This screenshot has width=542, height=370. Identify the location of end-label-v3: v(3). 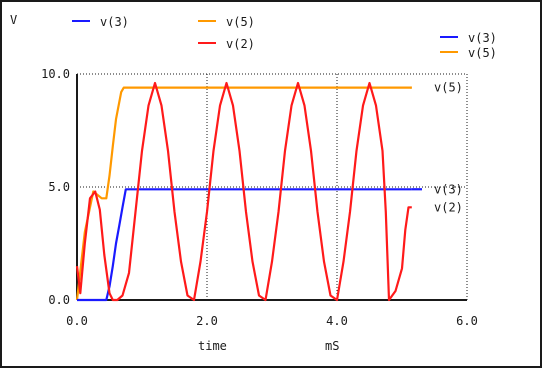
(448, 189).